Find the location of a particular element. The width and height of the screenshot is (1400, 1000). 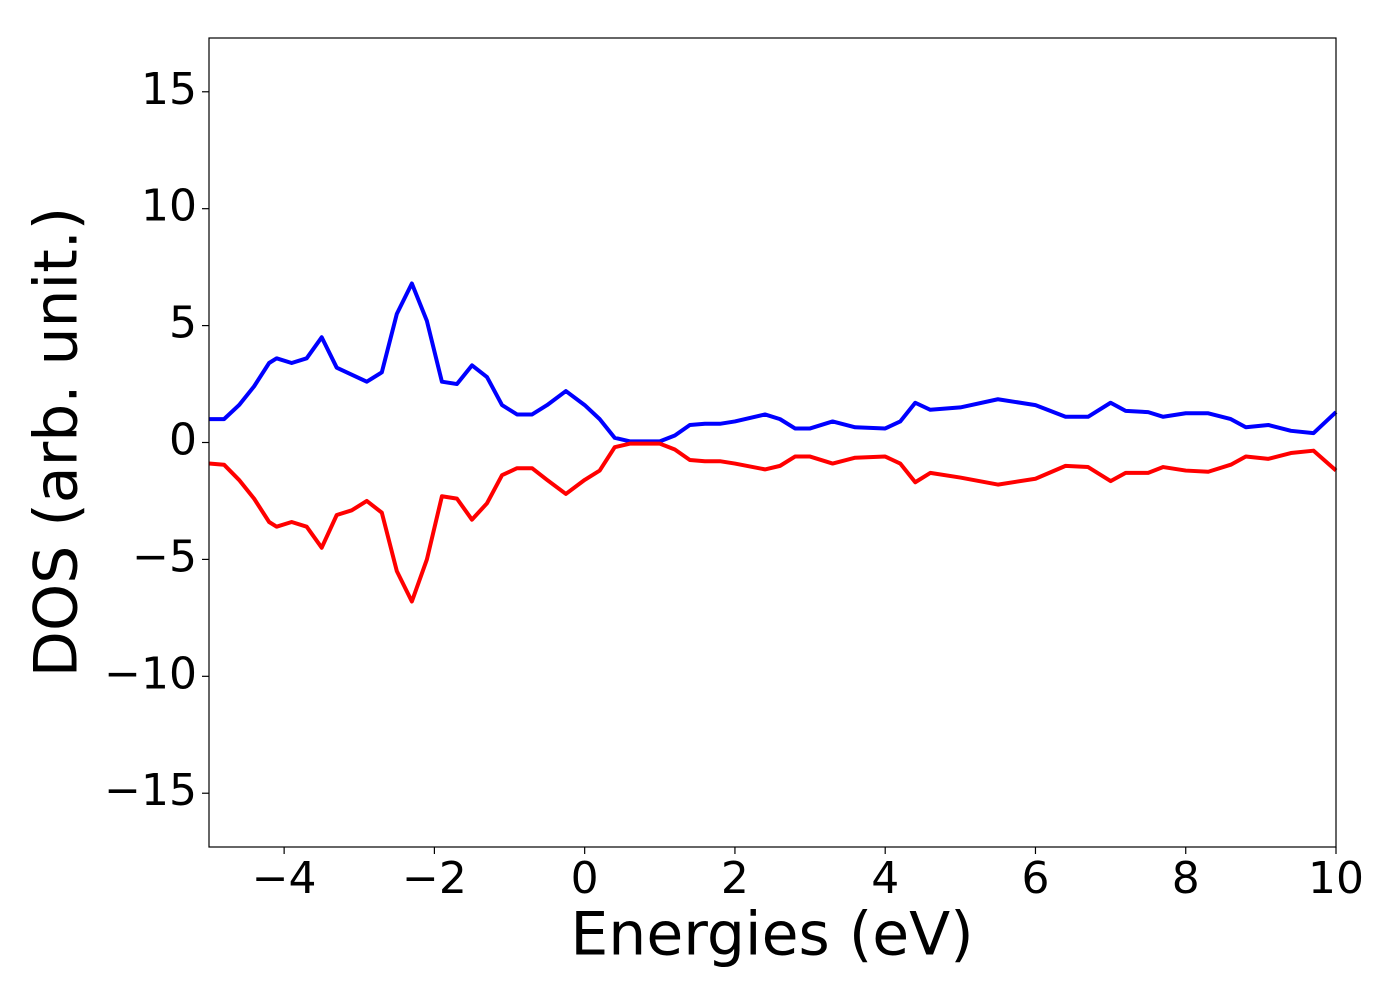

y-tick-label: −5 is located at coordinates (164, 556).